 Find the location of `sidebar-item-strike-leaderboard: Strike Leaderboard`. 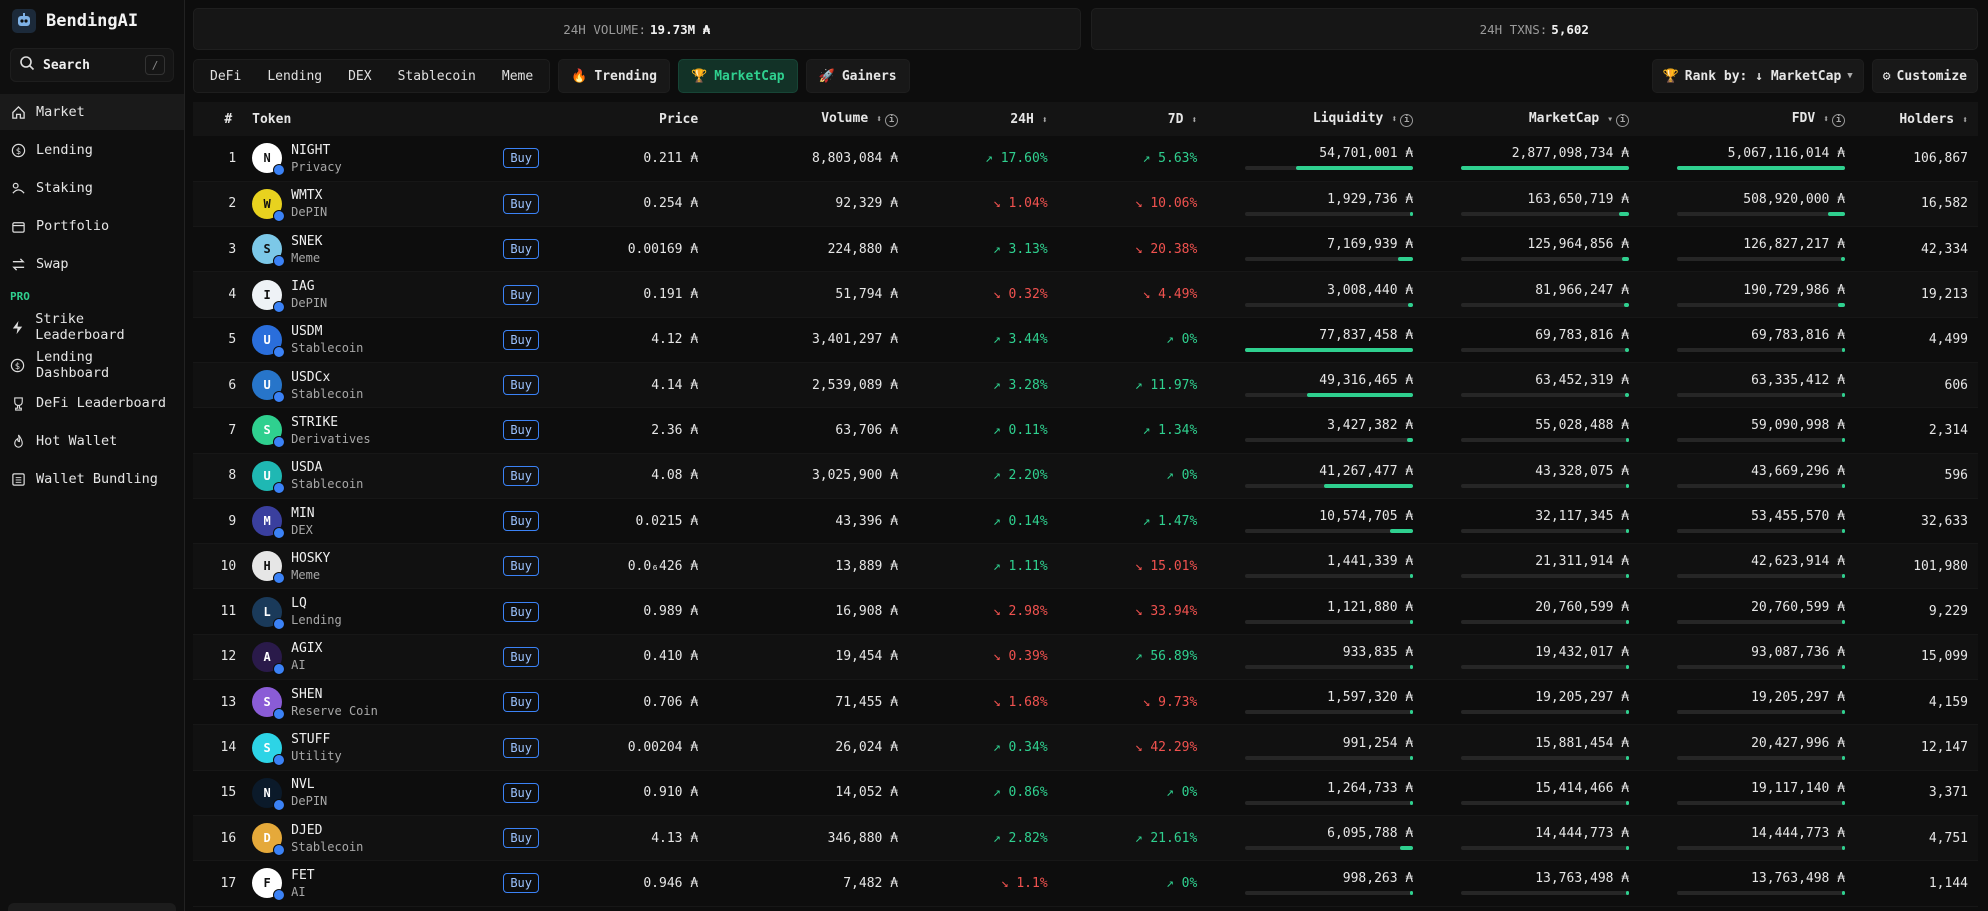

sidebar-item-strike-leaderboard: Strike Leaderboard is located at coordinates (92, 327).